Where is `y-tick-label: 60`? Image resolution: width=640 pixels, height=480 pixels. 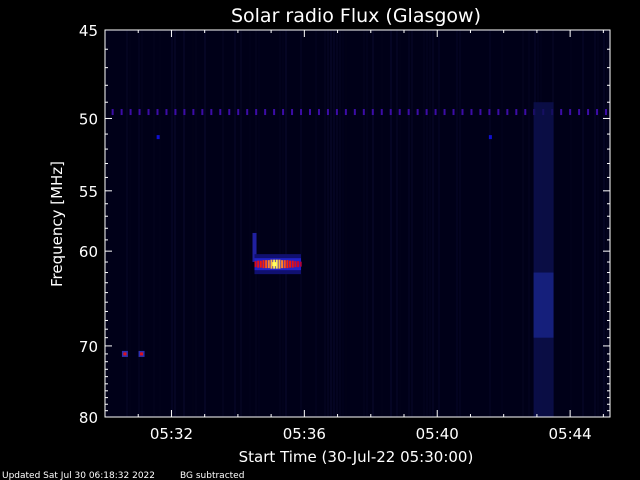 y-tick-label: 60 is located at coordinates (88, 252).